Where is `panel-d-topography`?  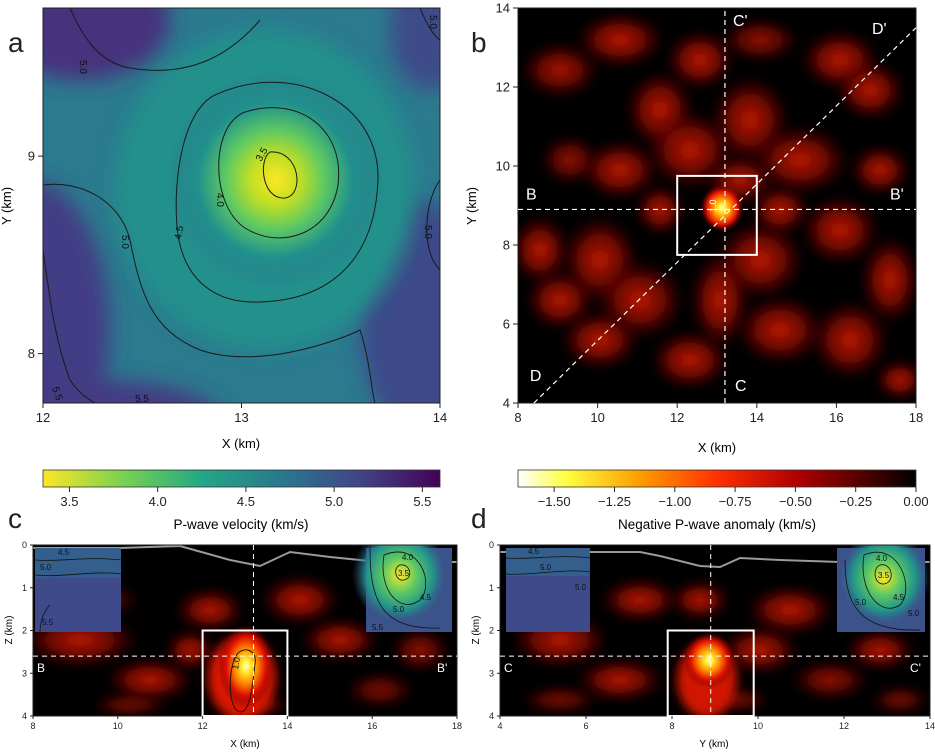 panel-d-topography is located at coordinates (715, 560).